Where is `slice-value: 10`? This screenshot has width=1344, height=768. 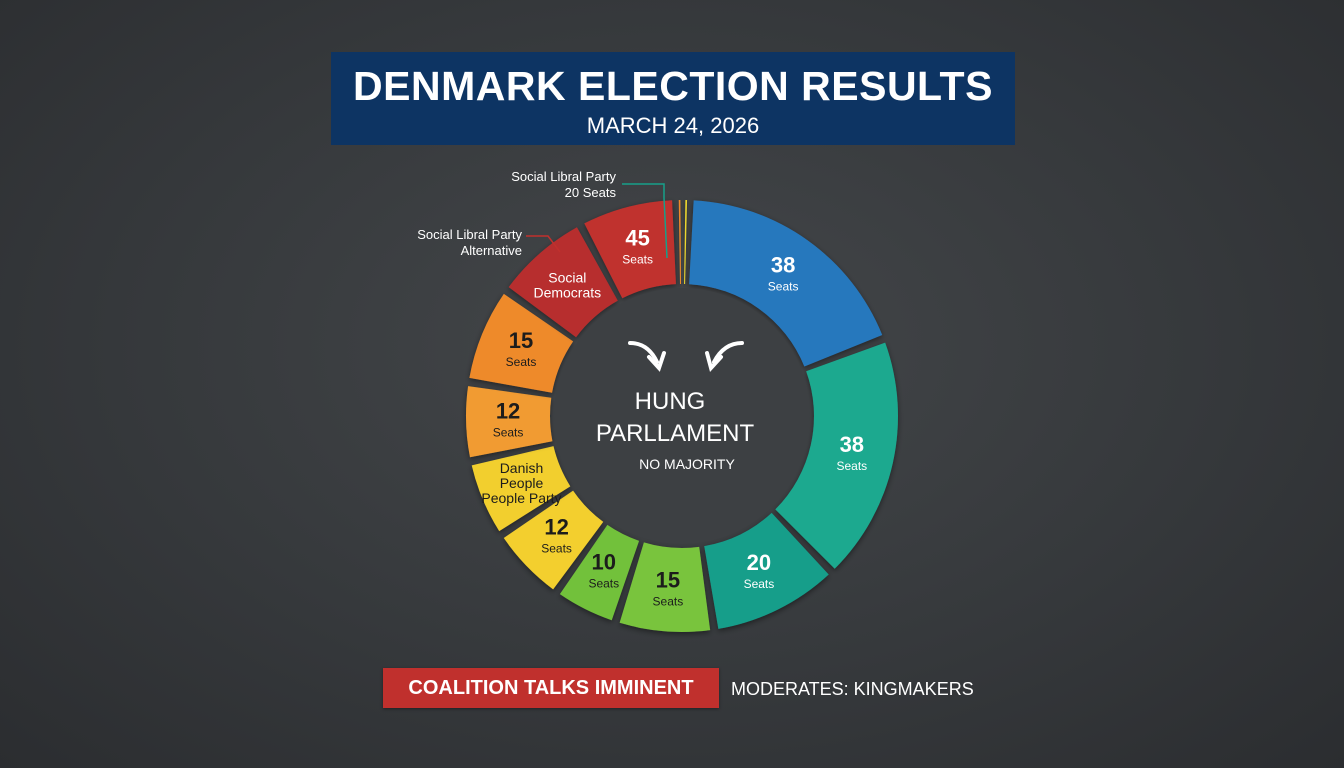 slice-value: 10 is located at coordinates (604, 561).